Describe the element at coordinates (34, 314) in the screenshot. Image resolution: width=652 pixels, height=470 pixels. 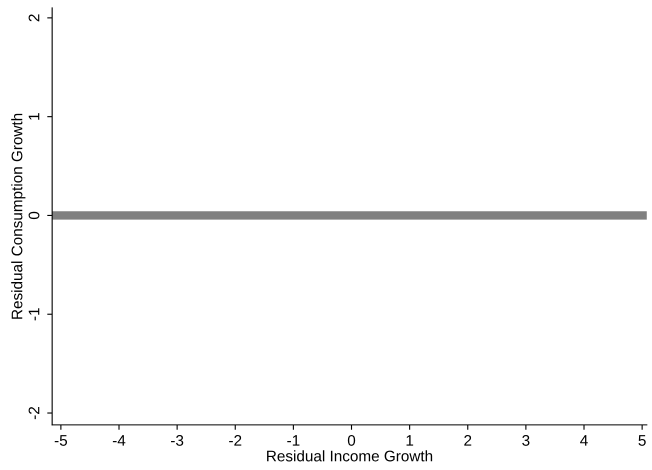
I see `y-tick-label: -1` at that location.